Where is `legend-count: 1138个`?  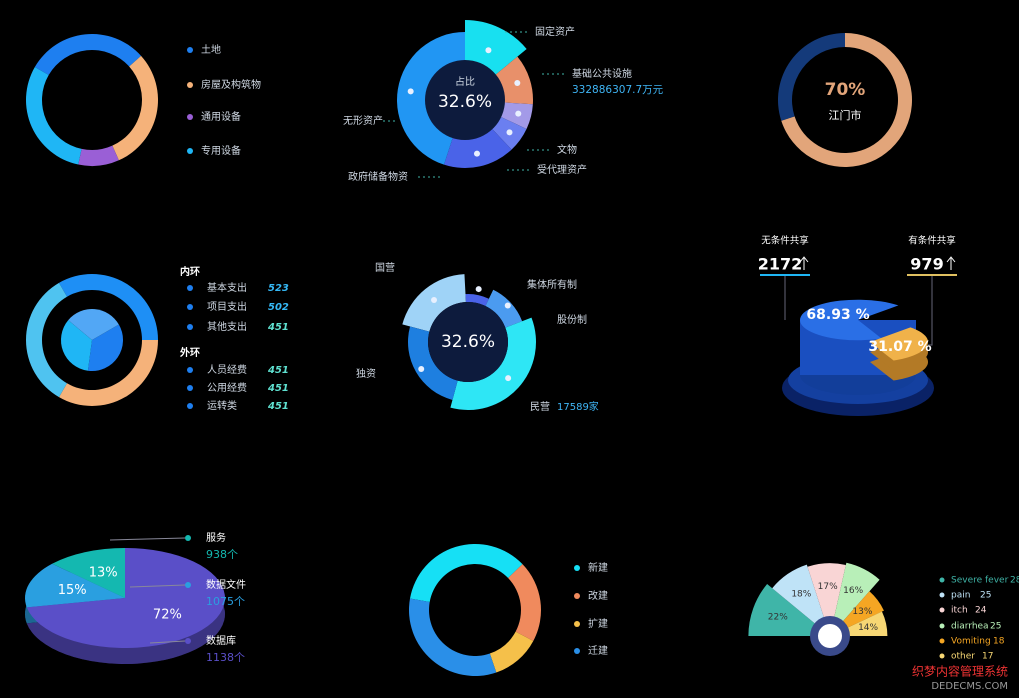 legend-count: 1138个 is located at coordinates (225, 657).